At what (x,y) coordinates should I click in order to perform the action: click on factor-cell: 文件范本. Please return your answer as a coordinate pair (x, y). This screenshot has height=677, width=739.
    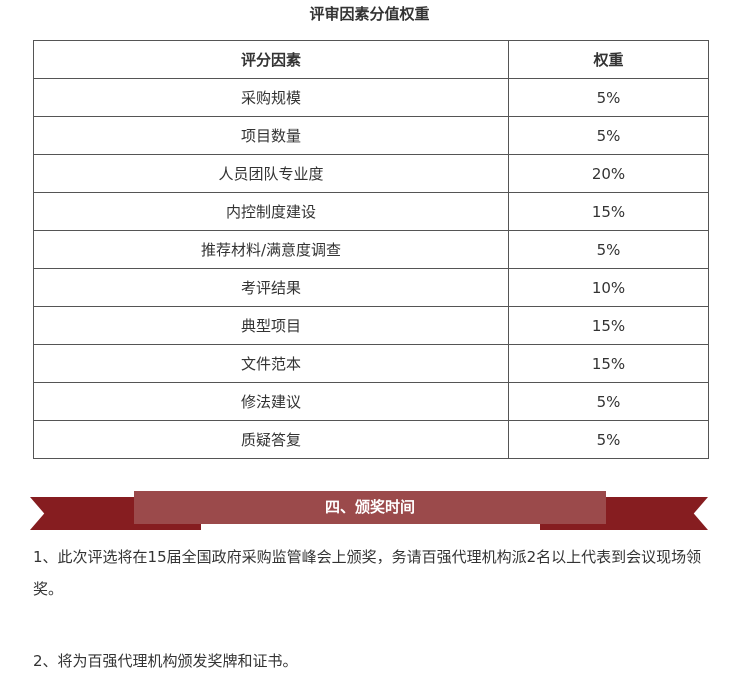
    Looking at the image, I should click on (271, 363).